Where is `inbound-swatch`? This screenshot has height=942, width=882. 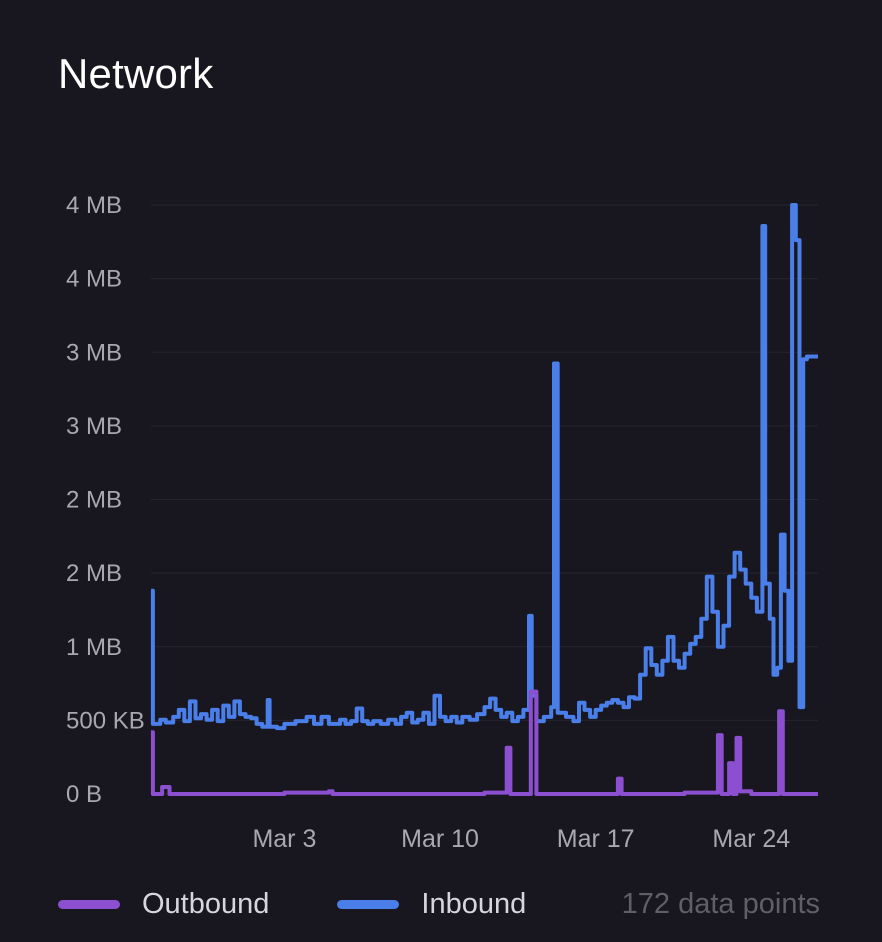 inbound-swatch is located at coordinates (368, 904).